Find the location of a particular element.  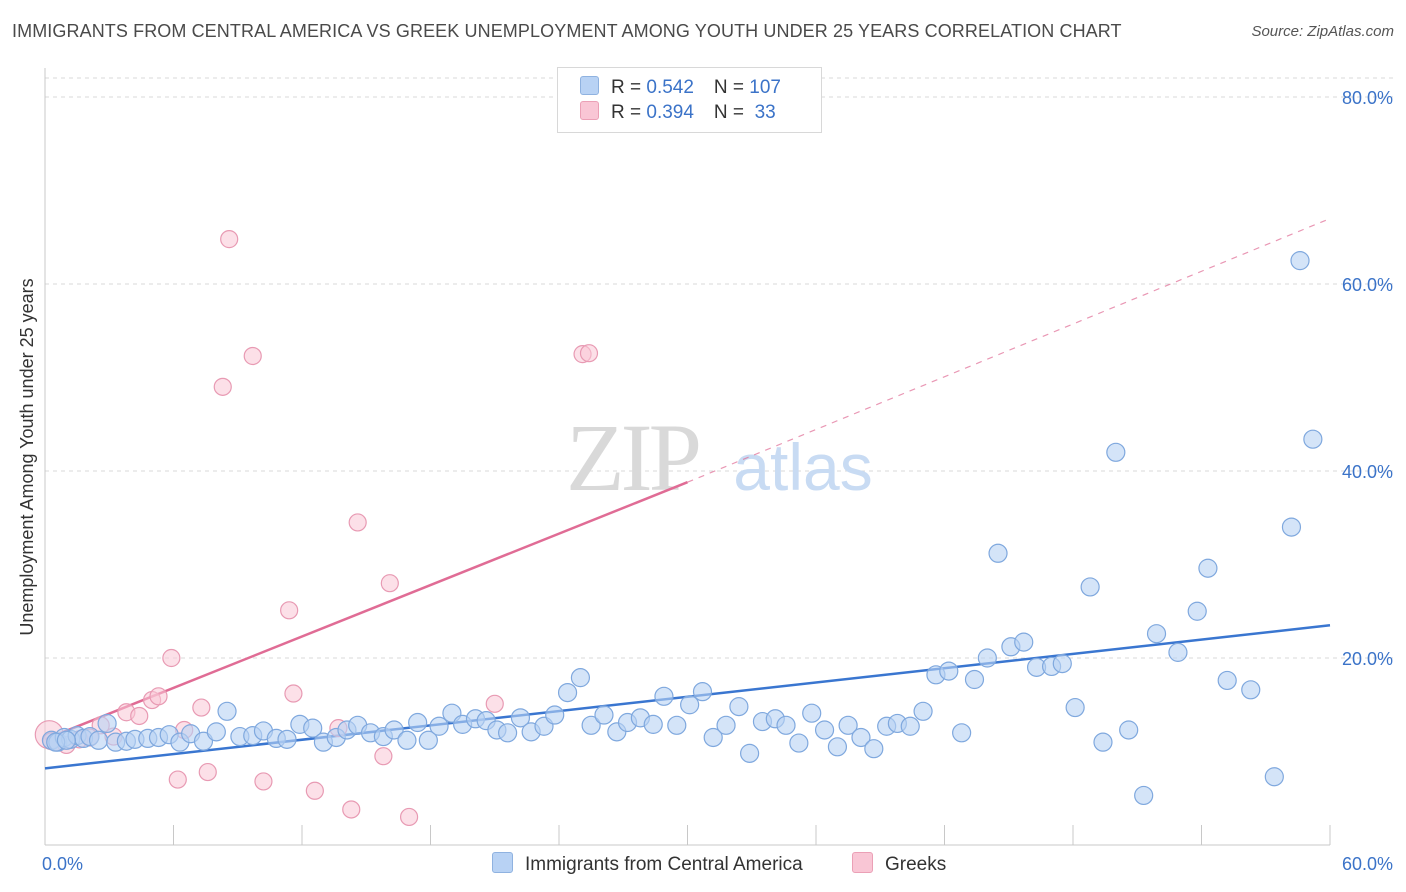

series-label-blue: Immigrants from Central America is located at coordinates (664, 864).